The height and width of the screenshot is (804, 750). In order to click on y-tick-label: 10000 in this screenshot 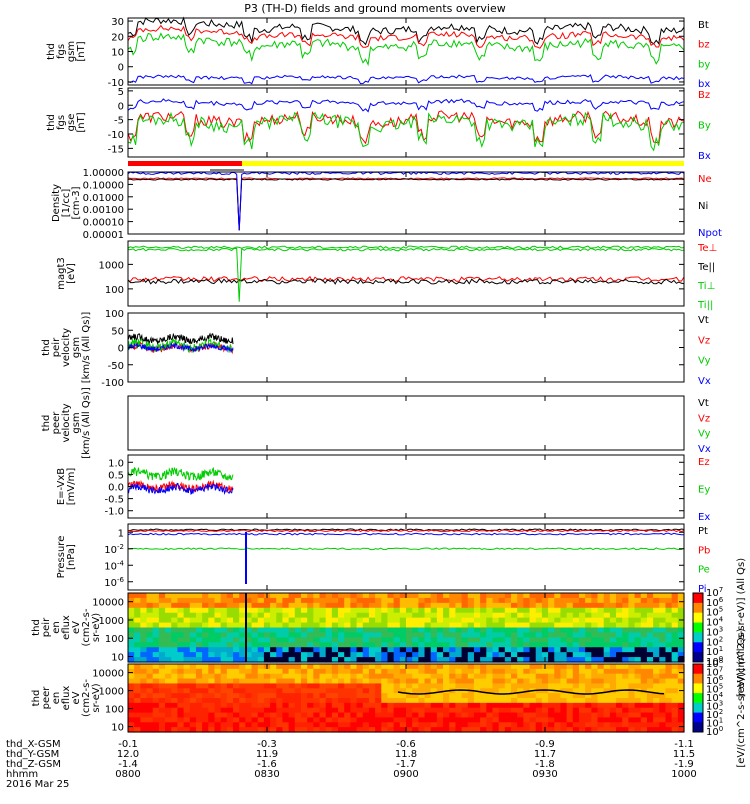, I will do `click(108, 674)`.